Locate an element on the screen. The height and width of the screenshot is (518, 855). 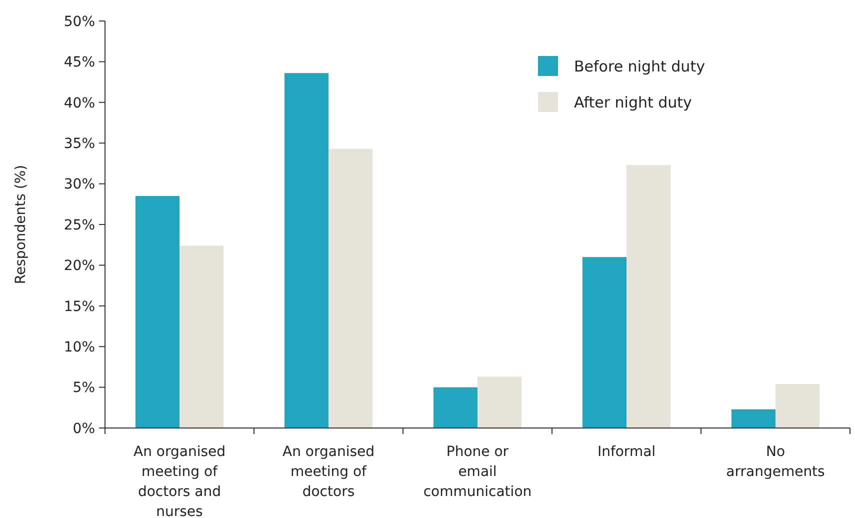
legend-label: After night duty is located at coordinates (633, 102).